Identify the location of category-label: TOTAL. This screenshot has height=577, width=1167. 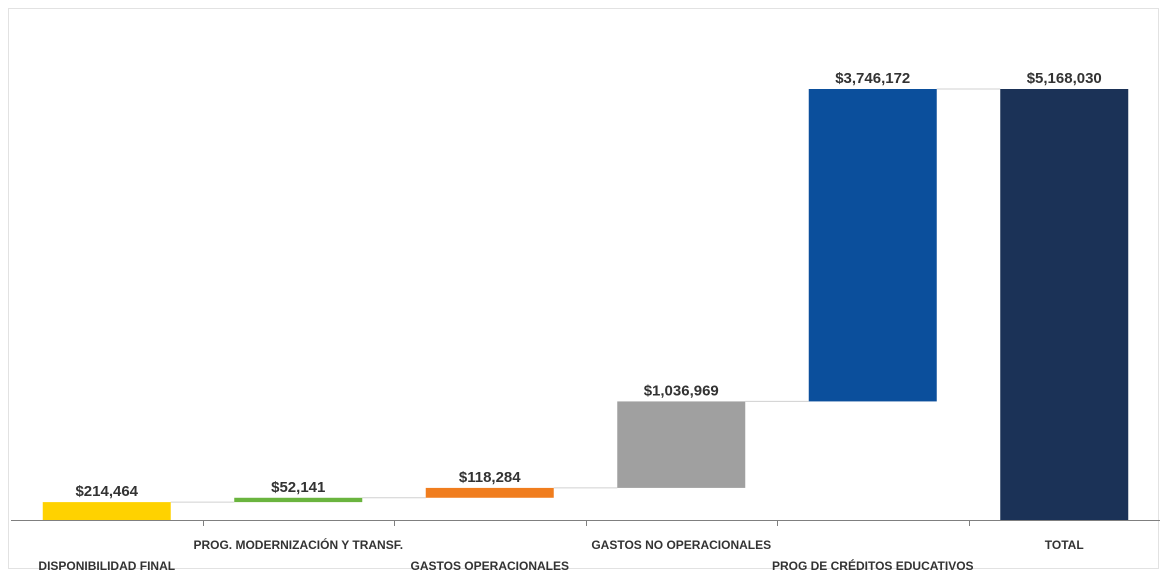
(1064, 545).